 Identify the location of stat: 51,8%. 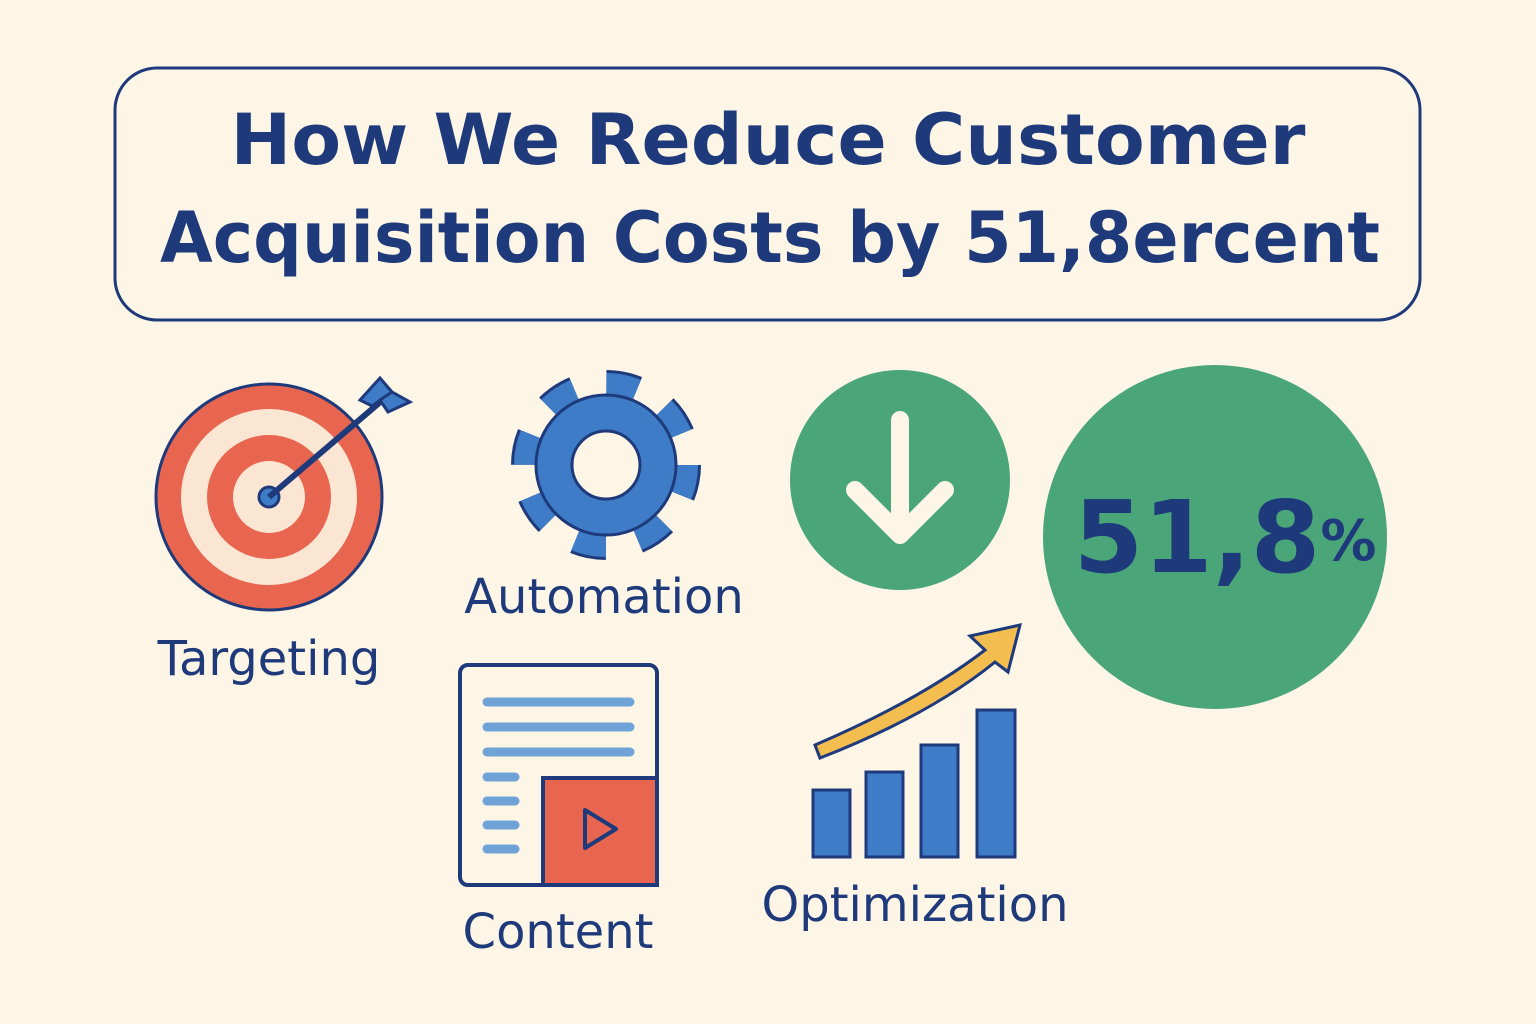
(1225, 537).